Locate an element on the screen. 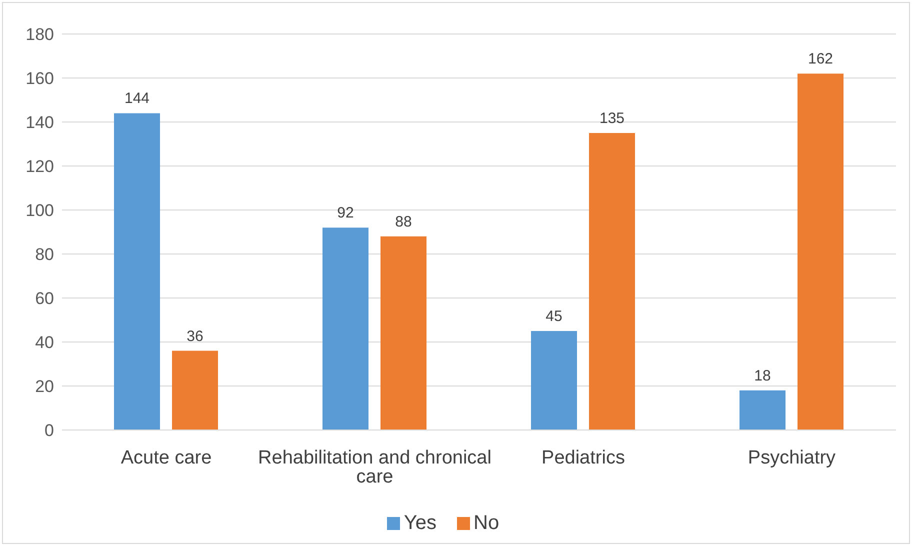 This screenshot has width=914, height=547. y-tick-label: 180 is located at coordinates (40, 34).